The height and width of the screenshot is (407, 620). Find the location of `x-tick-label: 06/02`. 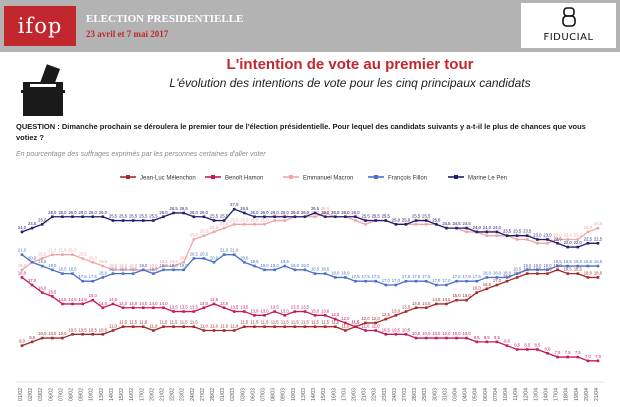

x-tick-label: 06/02 is located at coordinates (51, 394).